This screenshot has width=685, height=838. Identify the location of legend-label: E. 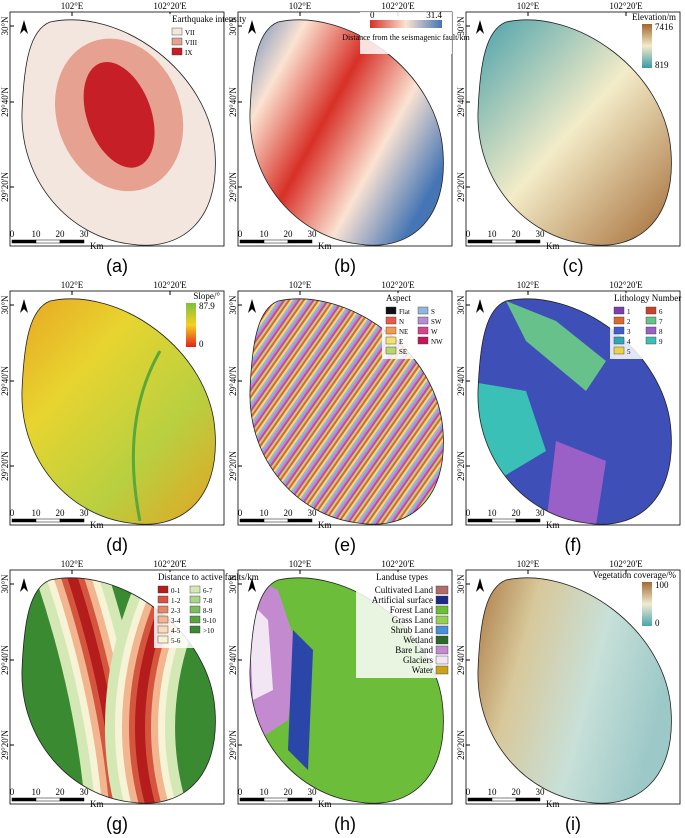
(401, 342).